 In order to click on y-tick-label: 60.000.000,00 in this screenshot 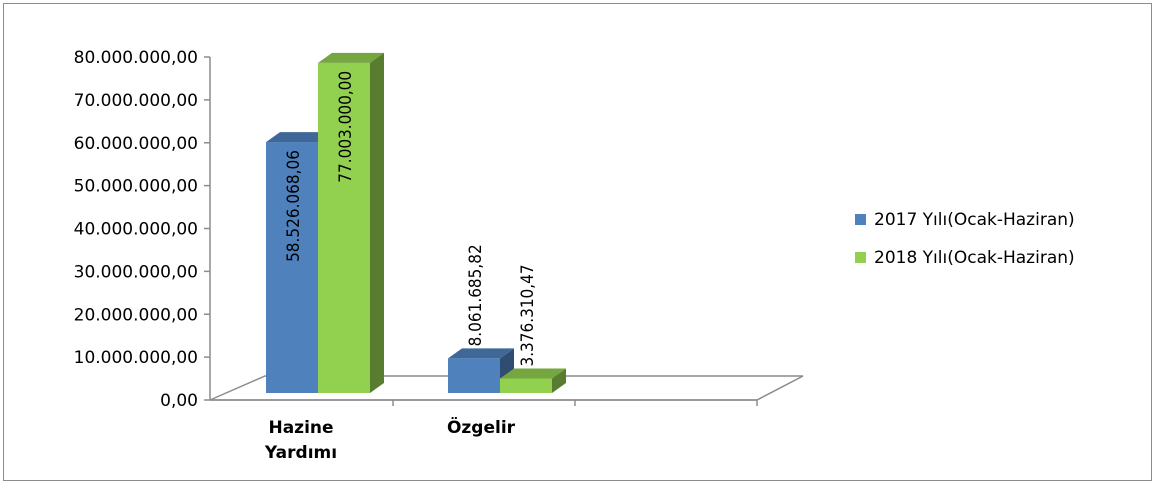, I will do `click(136, 144)`.